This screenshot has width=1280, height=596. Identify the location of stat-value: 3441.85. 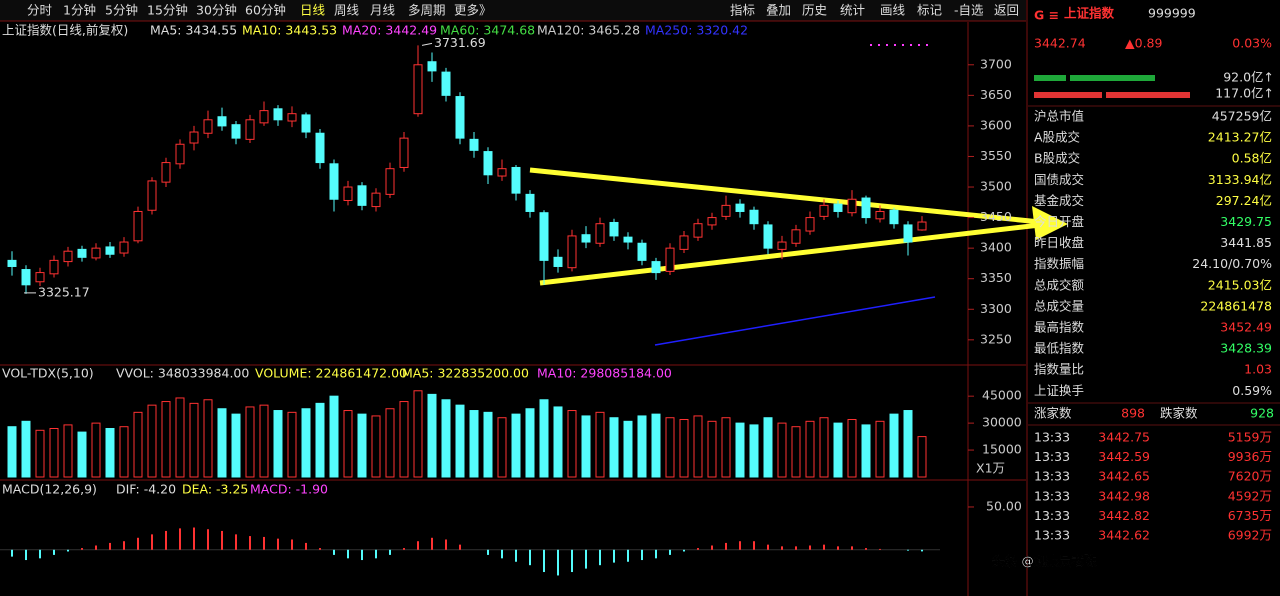
(1246, 242).